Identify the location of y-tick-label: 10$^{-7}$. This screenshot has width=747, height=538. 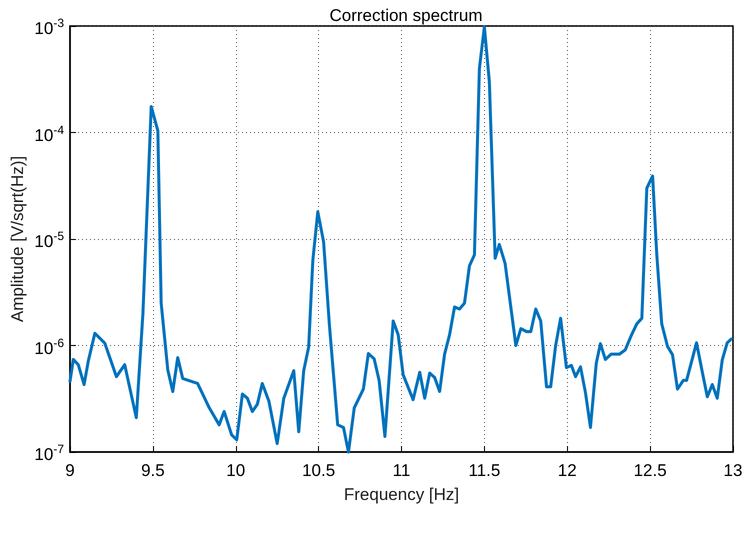
(49, 453).